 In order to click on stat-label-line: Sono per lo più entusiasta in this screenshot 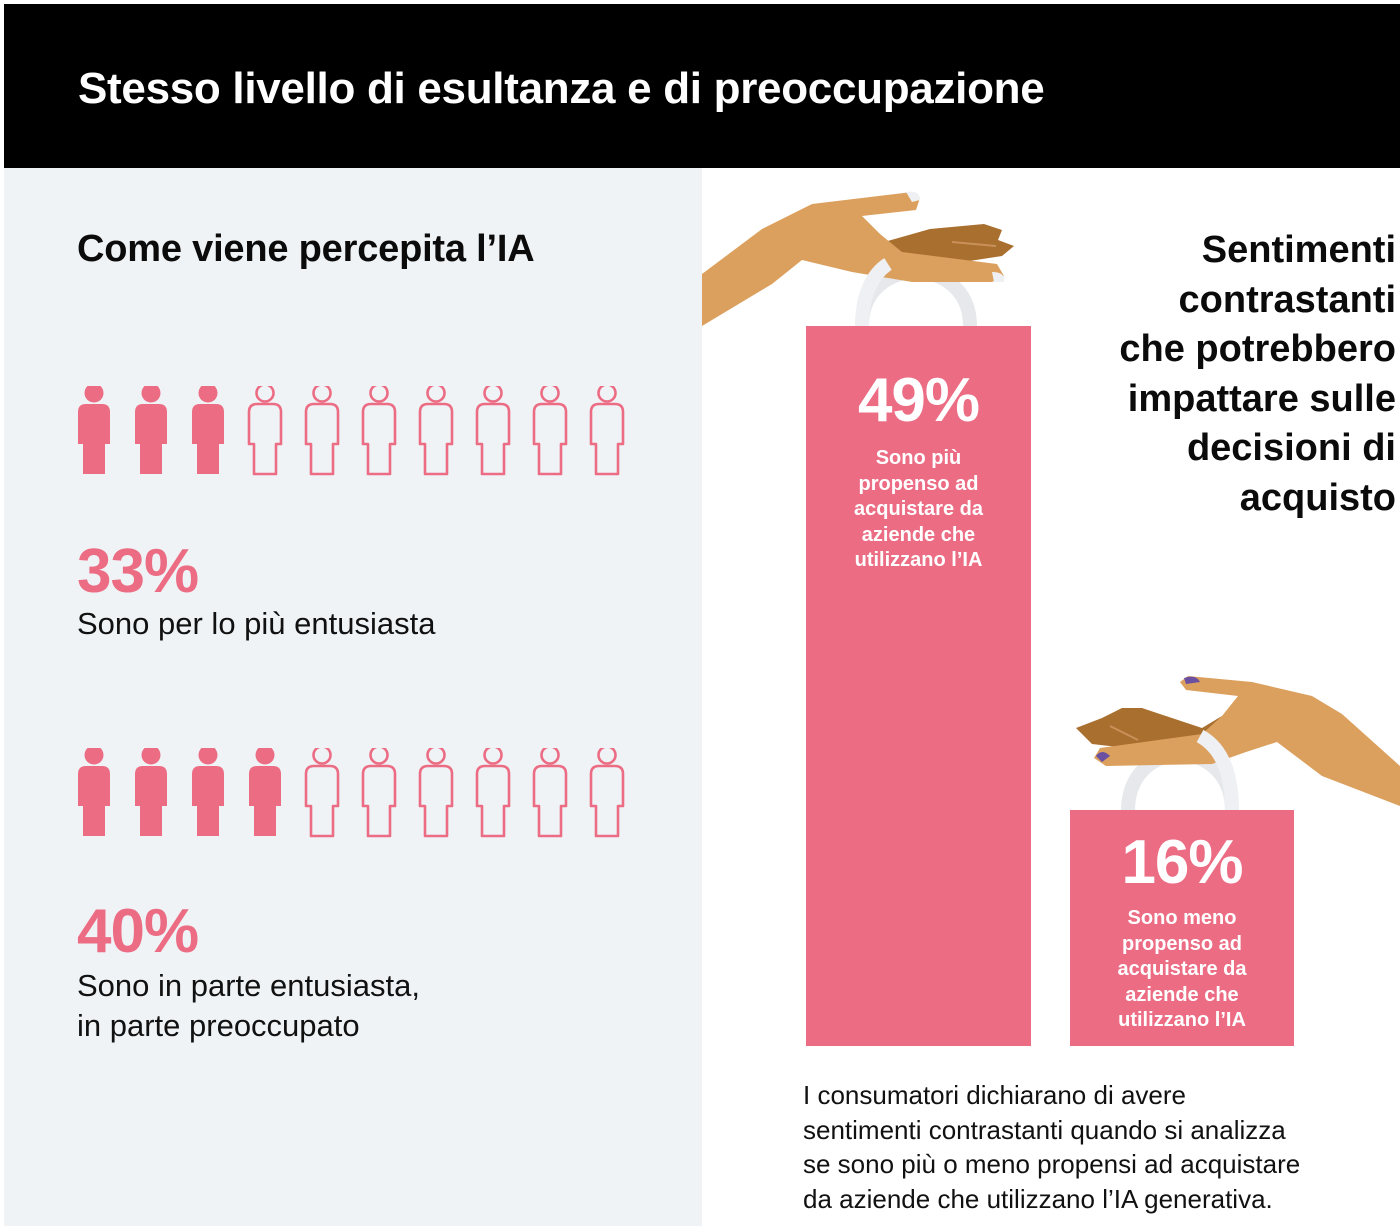, I will do `click(256, 623)`.